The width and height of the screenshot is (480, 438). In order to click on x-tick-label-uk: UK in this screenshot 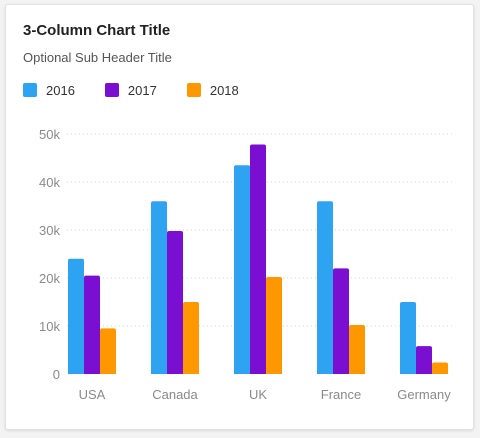, I will do `click(258, 394)`.